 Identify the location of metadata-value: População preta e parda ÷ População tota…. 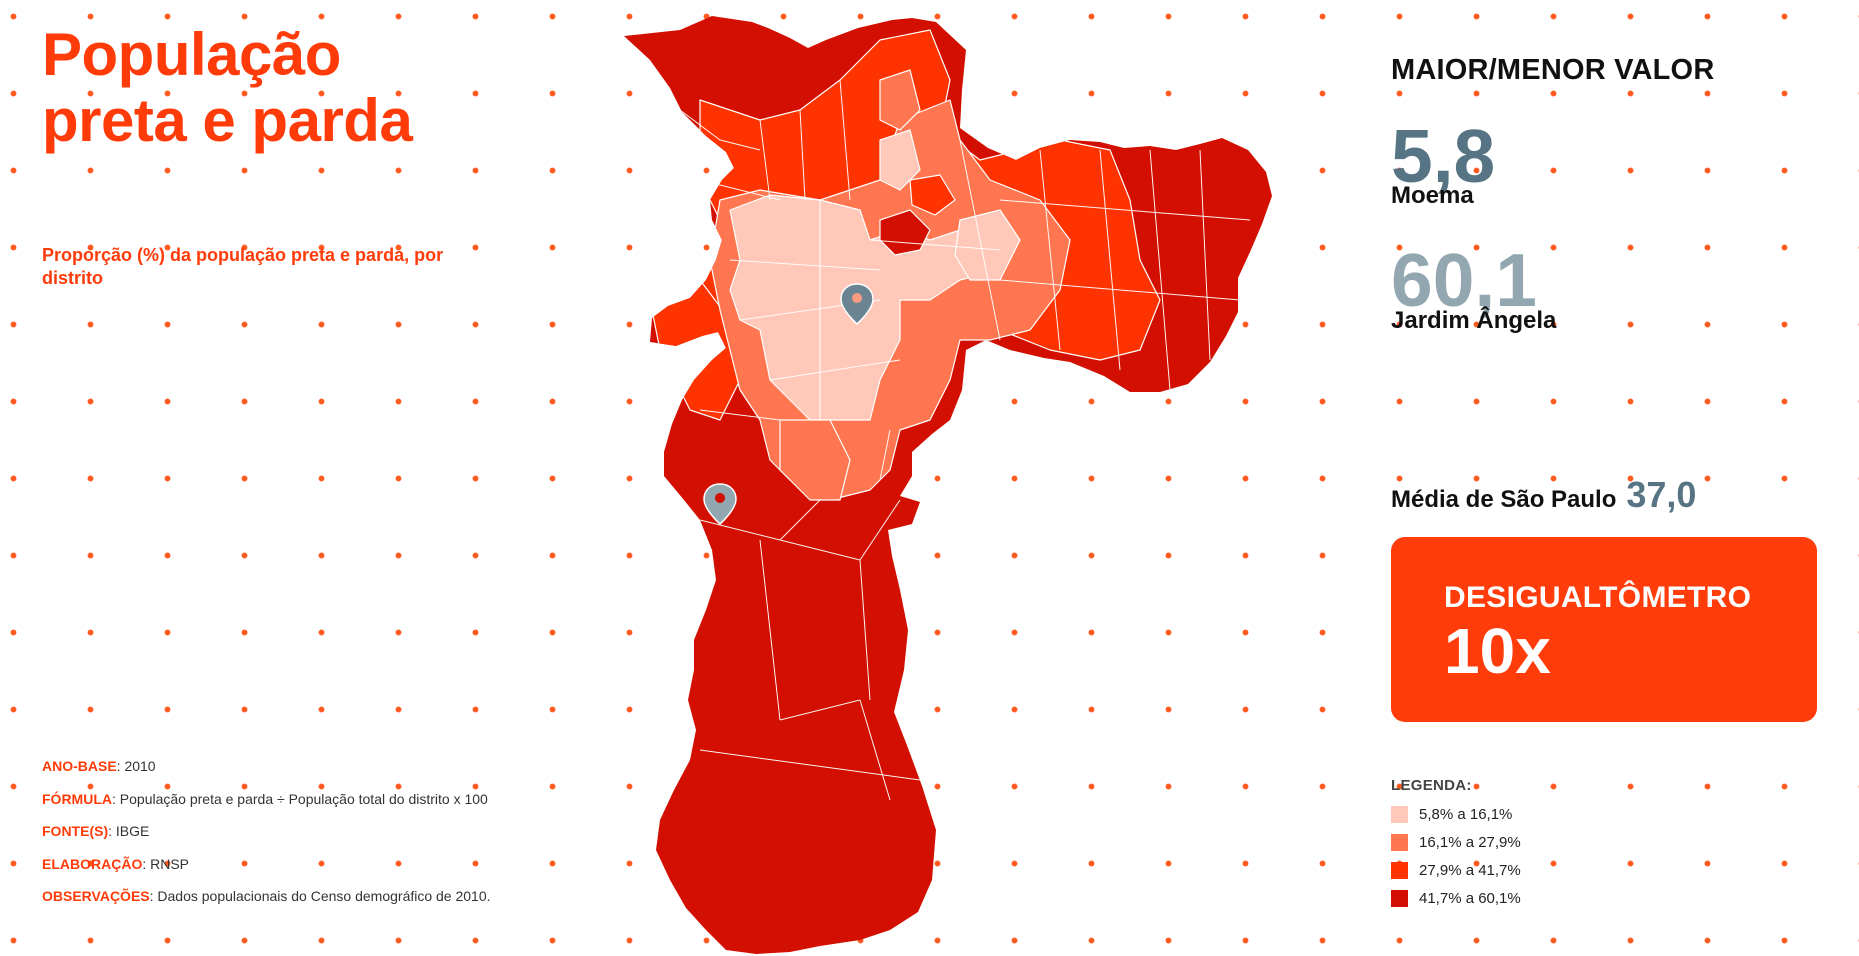
(303, 798).